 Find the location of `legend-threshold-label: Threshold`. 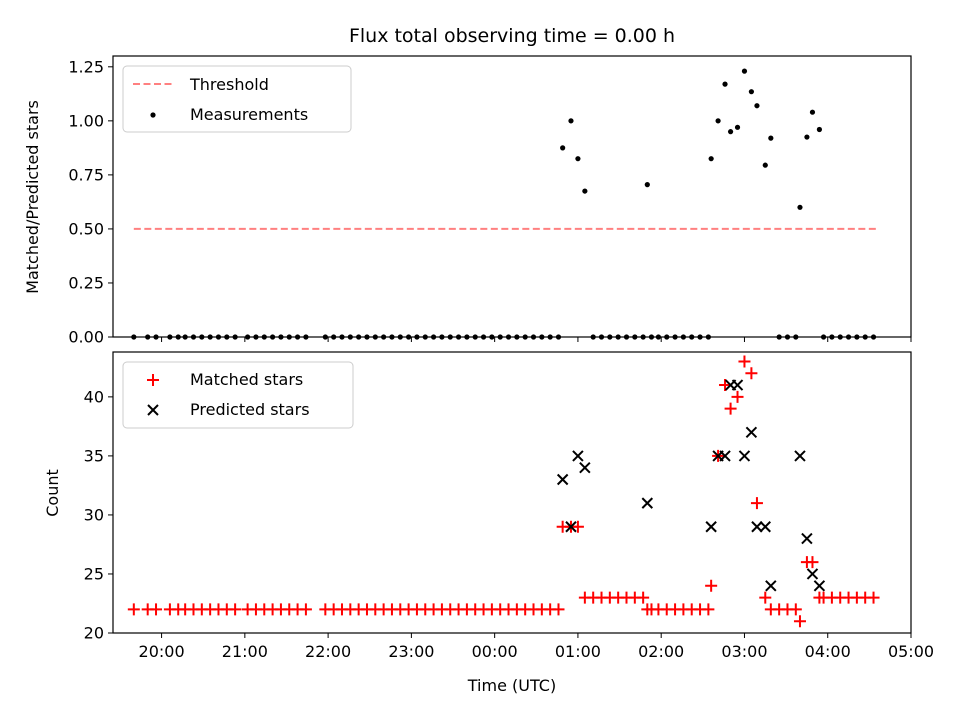

legend-threshold-label: Threshold is located at coordinates (229, 84).